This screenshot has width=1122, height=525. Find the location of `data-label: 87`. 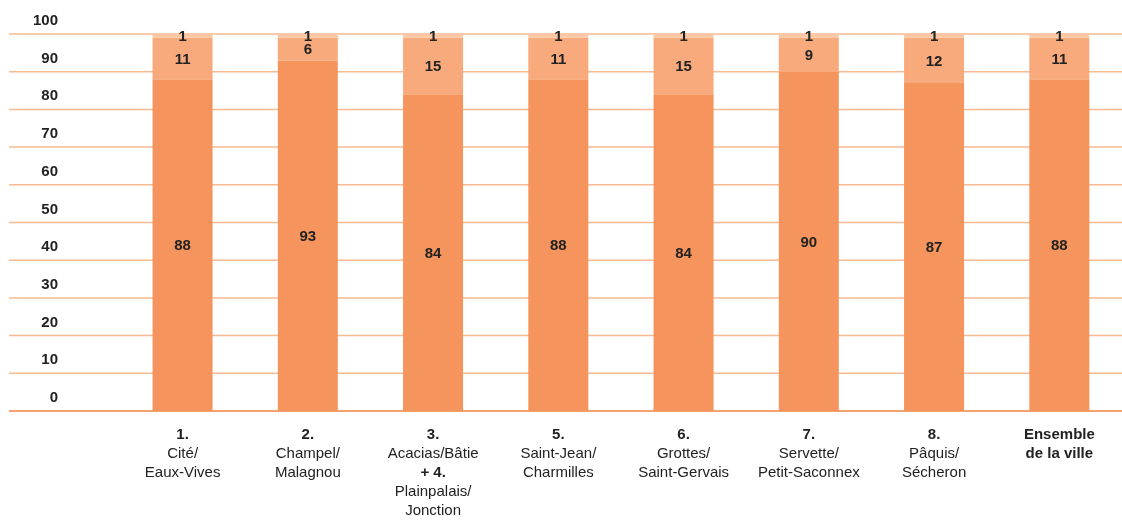

data-label: 87 is located at coordinates (934, 247).